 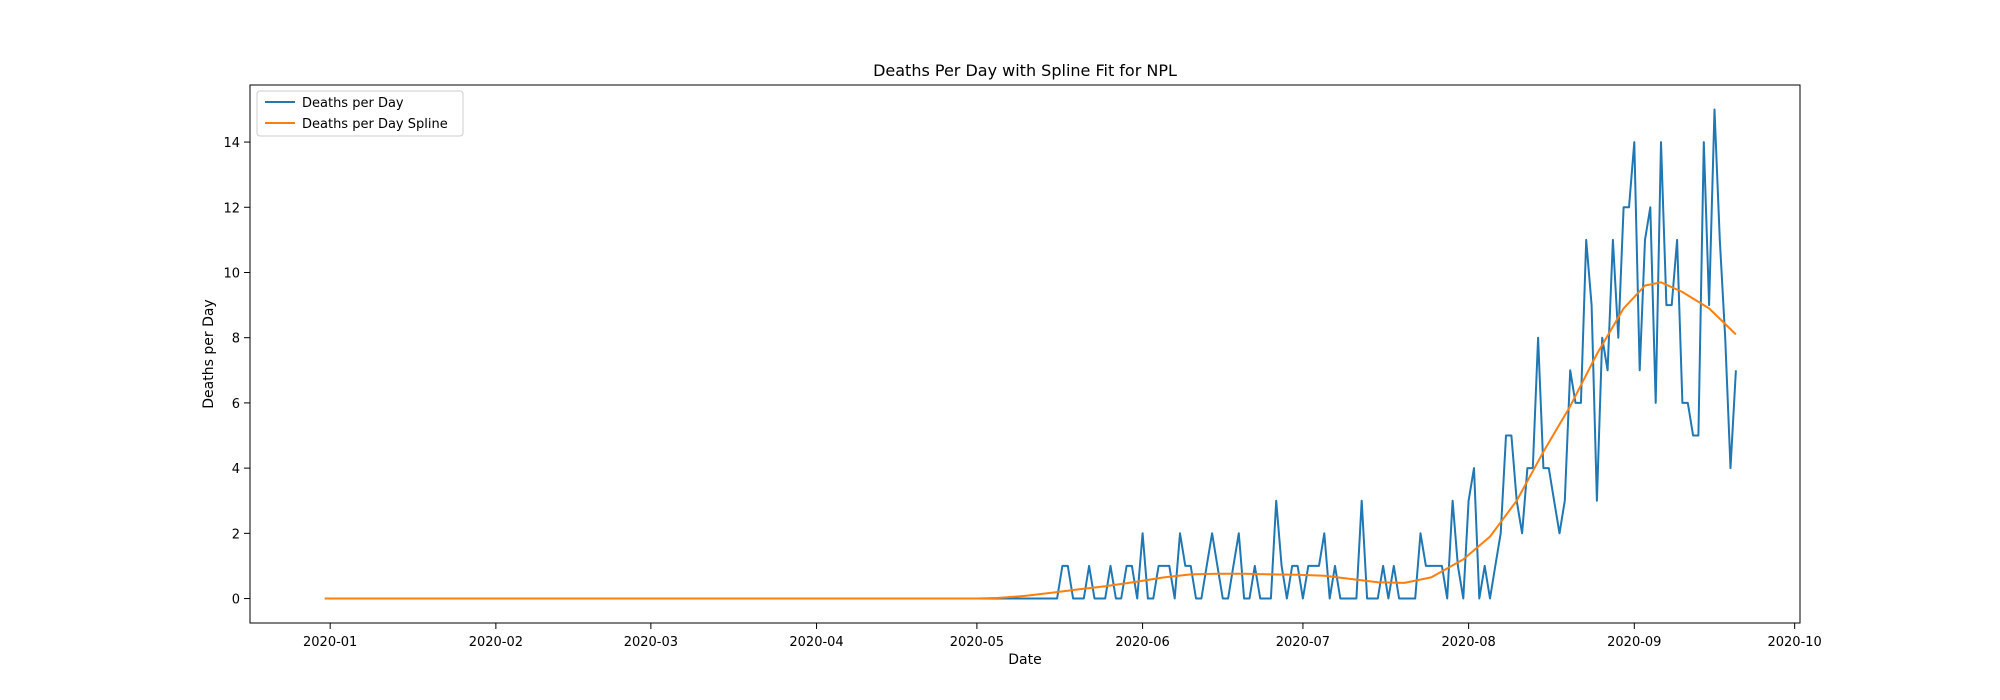 What do you see at coordinates (236, 339) in the screenshot?
I see `y-tick-label: 8` at bounding box center [236, 339].